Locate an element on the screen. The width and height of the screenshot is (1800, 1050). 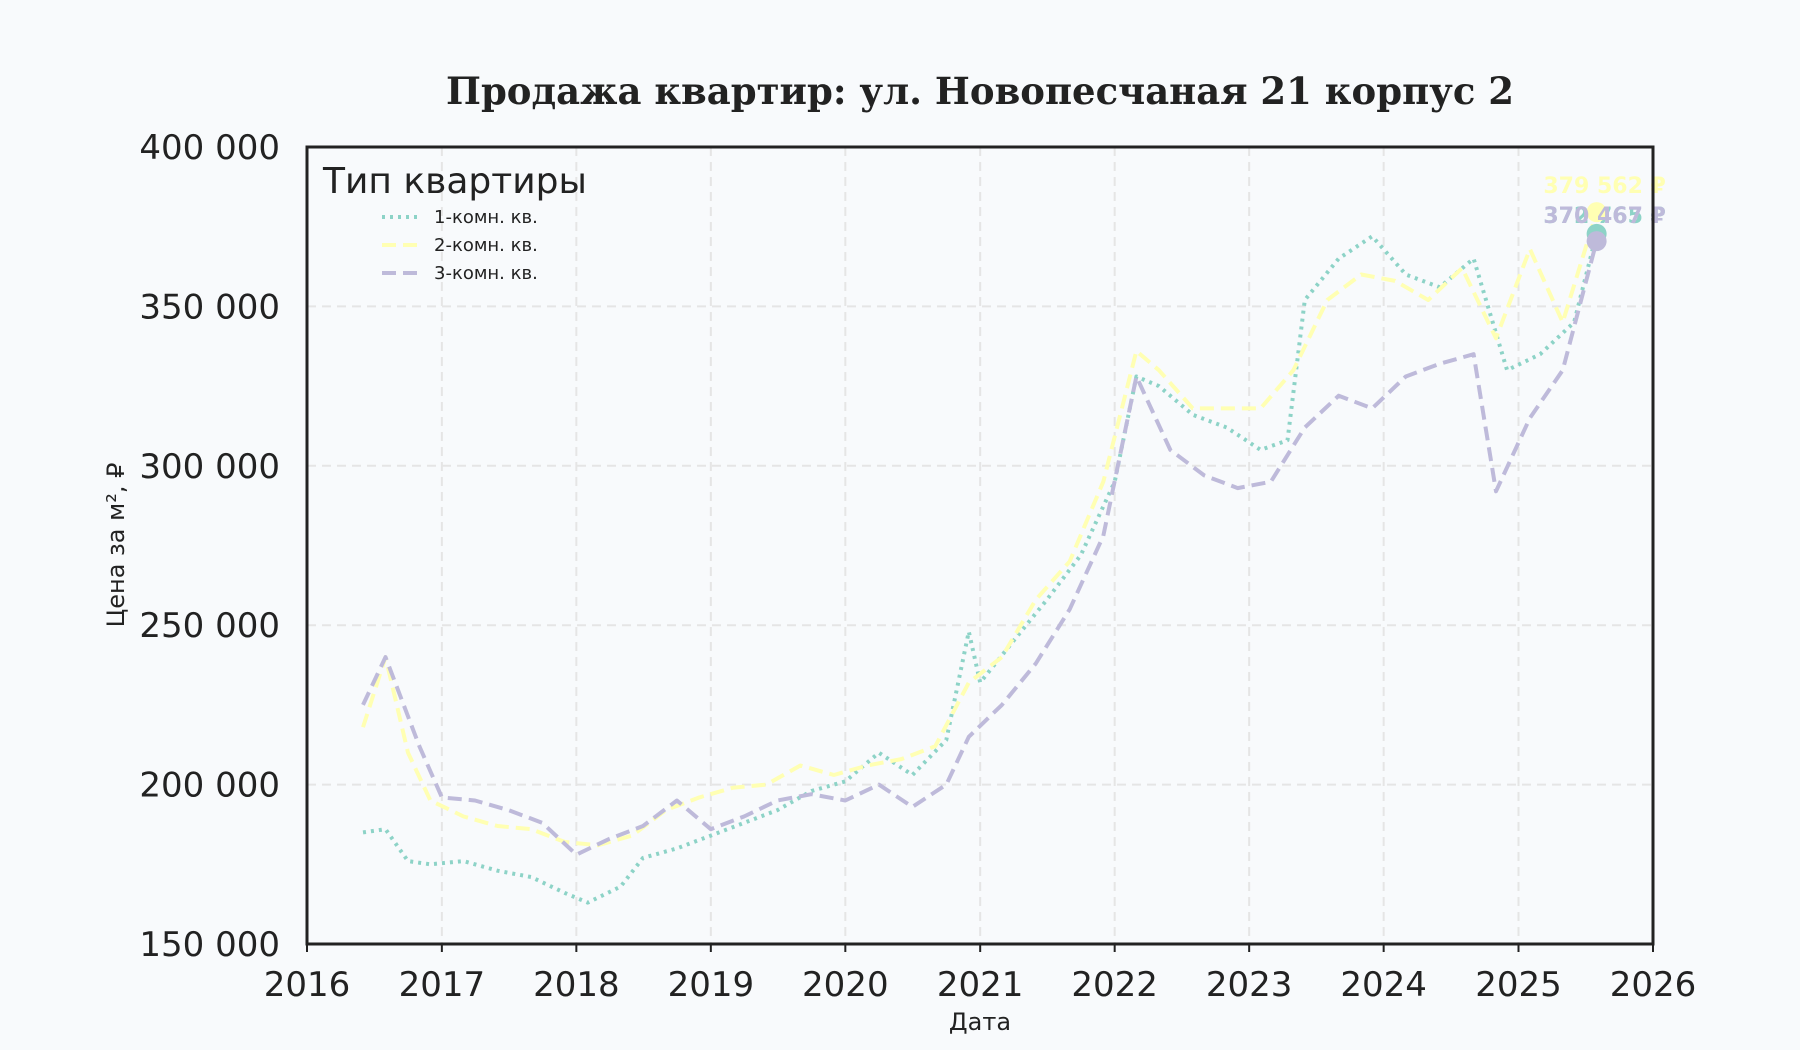
x-axis-label: Дата is located at coordinates (980, 1022).